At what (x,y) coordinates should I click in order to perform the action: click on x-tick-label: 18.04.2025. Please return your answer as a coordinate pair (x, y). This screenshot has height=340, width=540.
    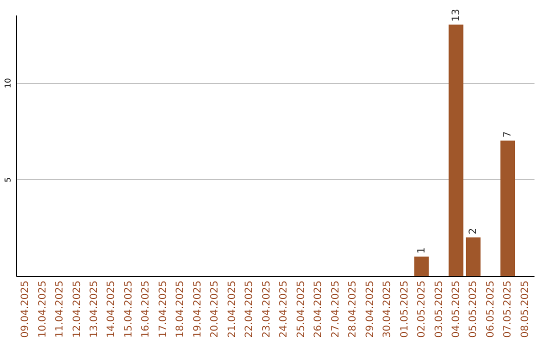
    Looking at the image, I should click on (180, 309).